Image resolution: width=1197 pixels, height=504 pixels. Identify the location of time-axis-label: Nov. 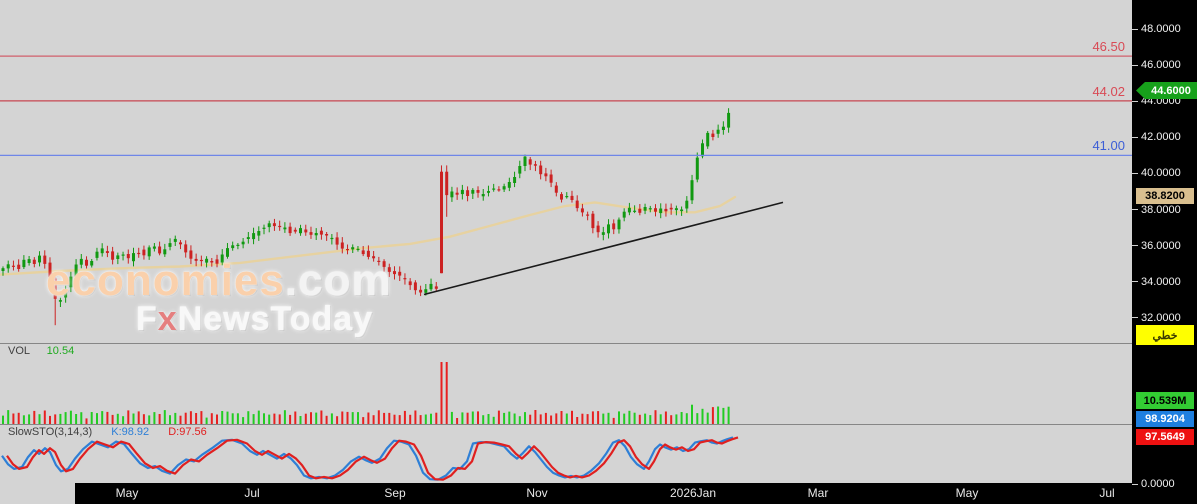
(537, 493).